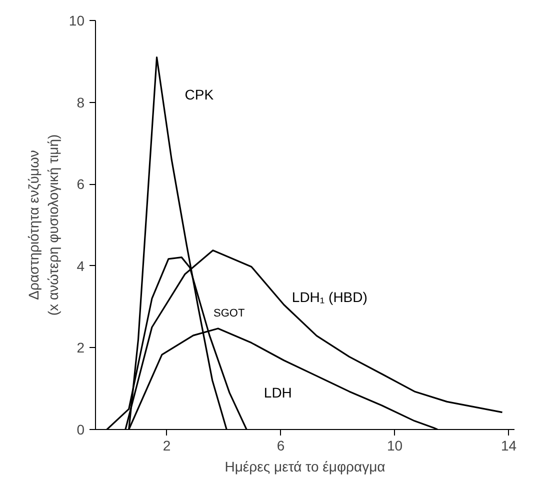 The height and width of the screenshot is (499, 534). I want to click on y-tick-label: 6, so click(80, 184).